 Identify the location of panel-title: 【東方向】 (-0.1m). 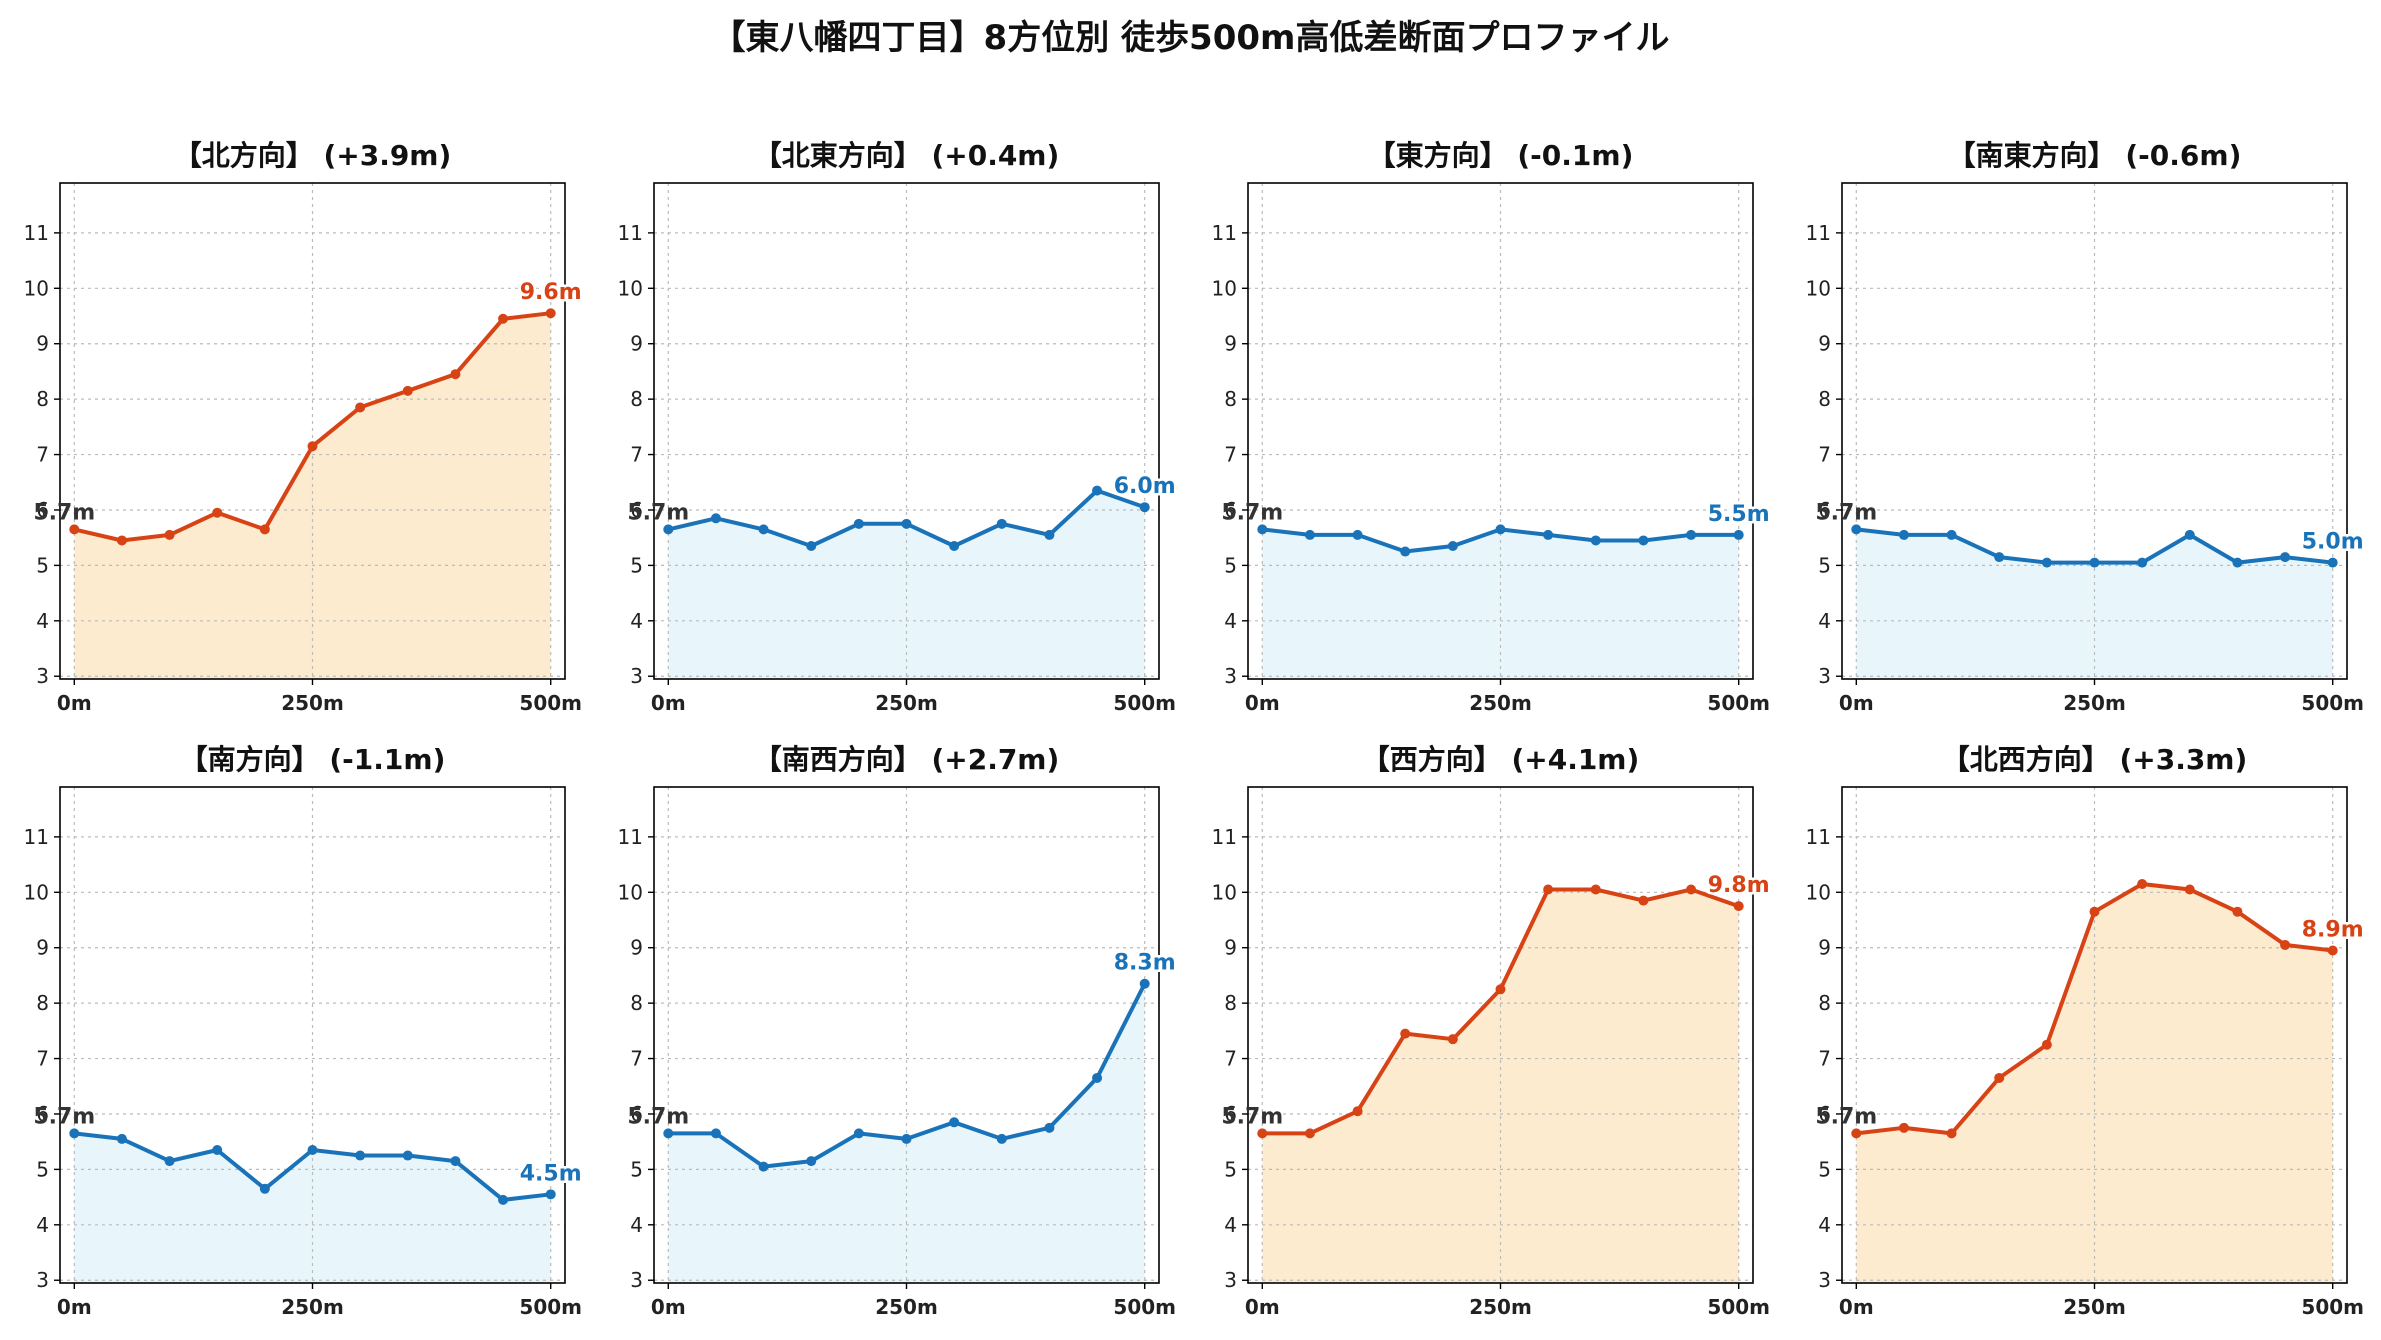
(1501, 155).